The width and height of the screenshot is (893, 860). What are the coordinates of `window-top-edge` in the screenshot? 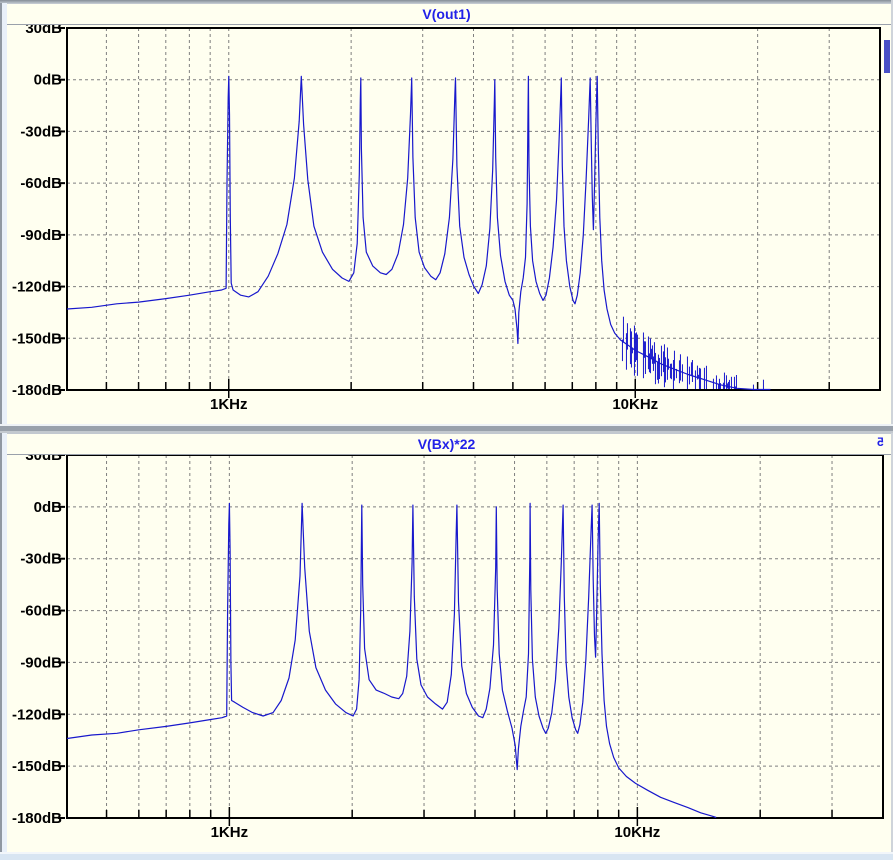 It's located at (446, 1).